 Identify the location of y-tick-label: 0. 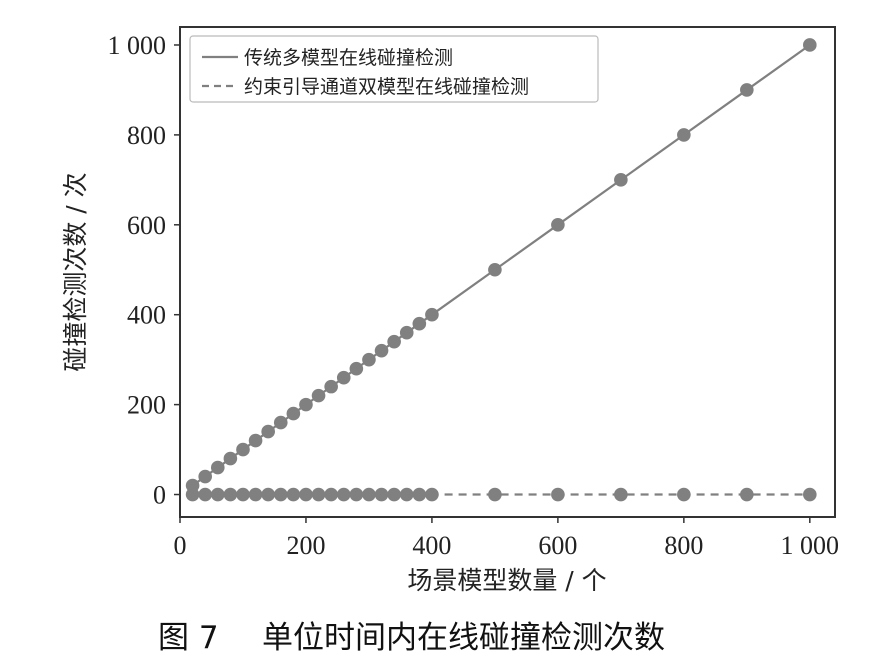
(159, 495).